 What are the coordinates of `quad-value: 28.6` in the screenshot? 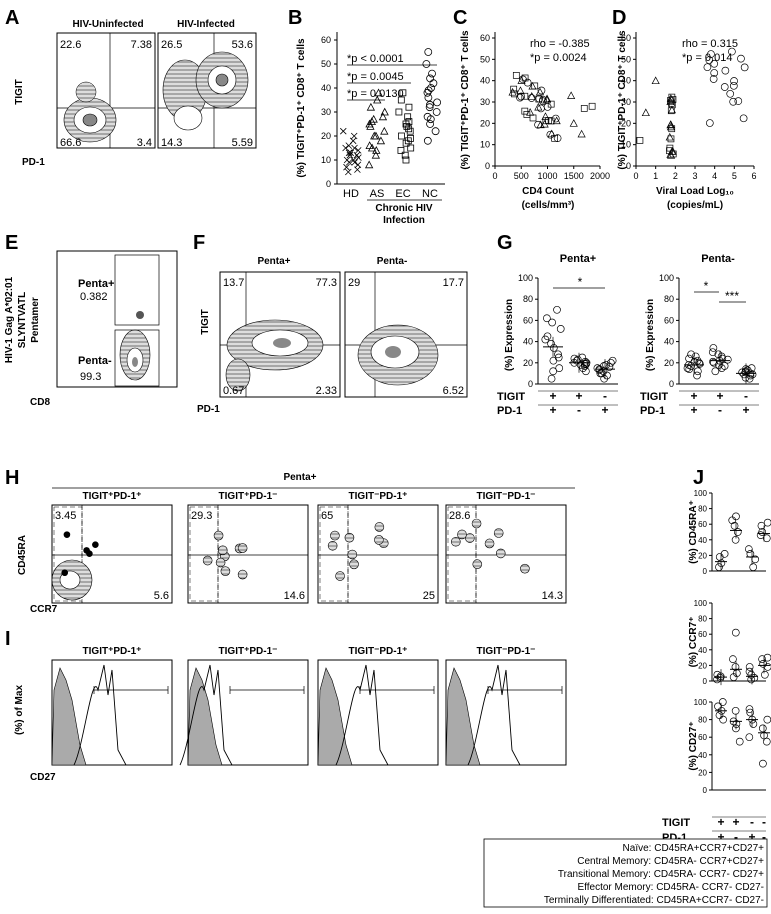 It's located at (459, 516).